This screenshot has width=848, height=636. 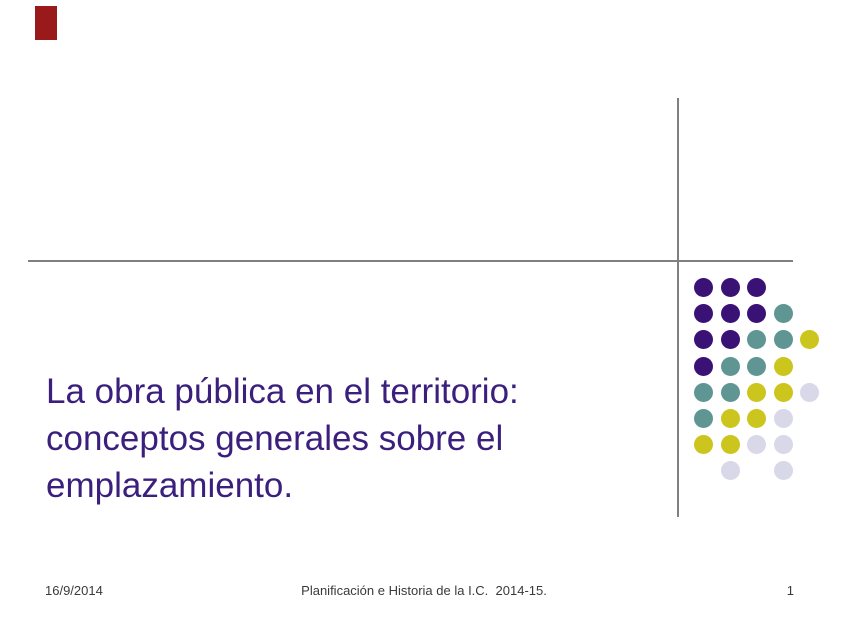 I want to click on slide-title-line-3: emplazamiento., so click(x=170, y=485).